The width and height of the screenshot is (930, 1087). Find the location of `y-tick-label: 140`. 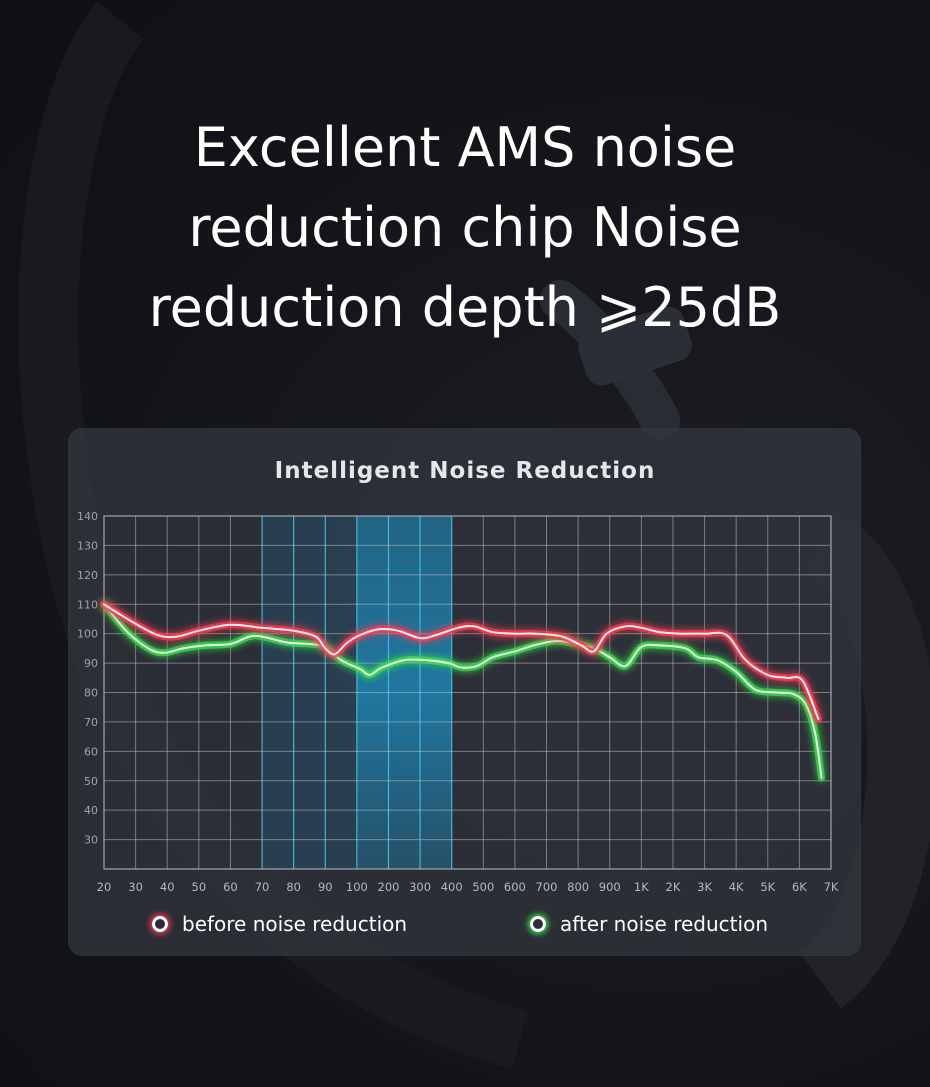

y-tick-label: 140 is located at coordinates (87, 516).